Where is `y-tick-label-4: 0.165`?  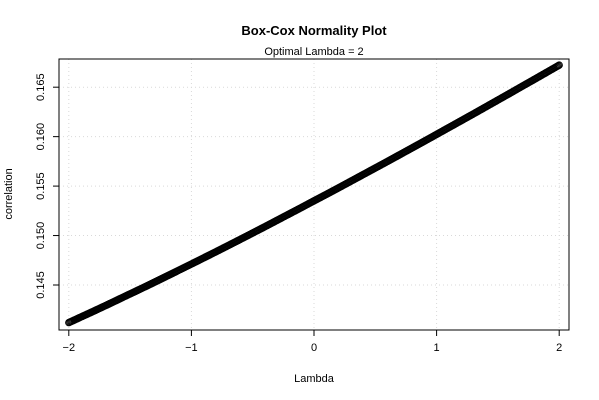
y-tick-label-4: 0.165 is located at coordinates (41, 87).